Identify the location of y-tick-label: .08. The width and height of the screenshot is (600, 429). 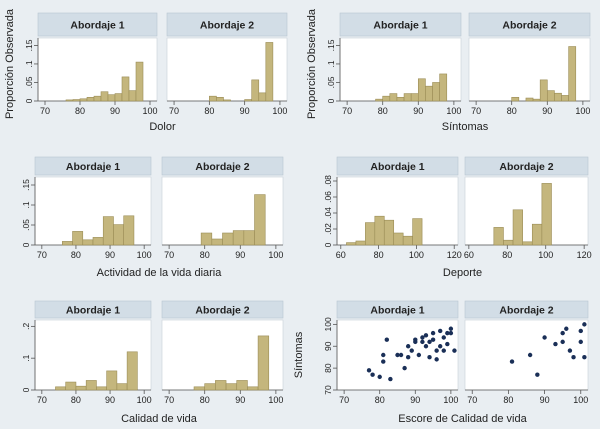
(328, 181).